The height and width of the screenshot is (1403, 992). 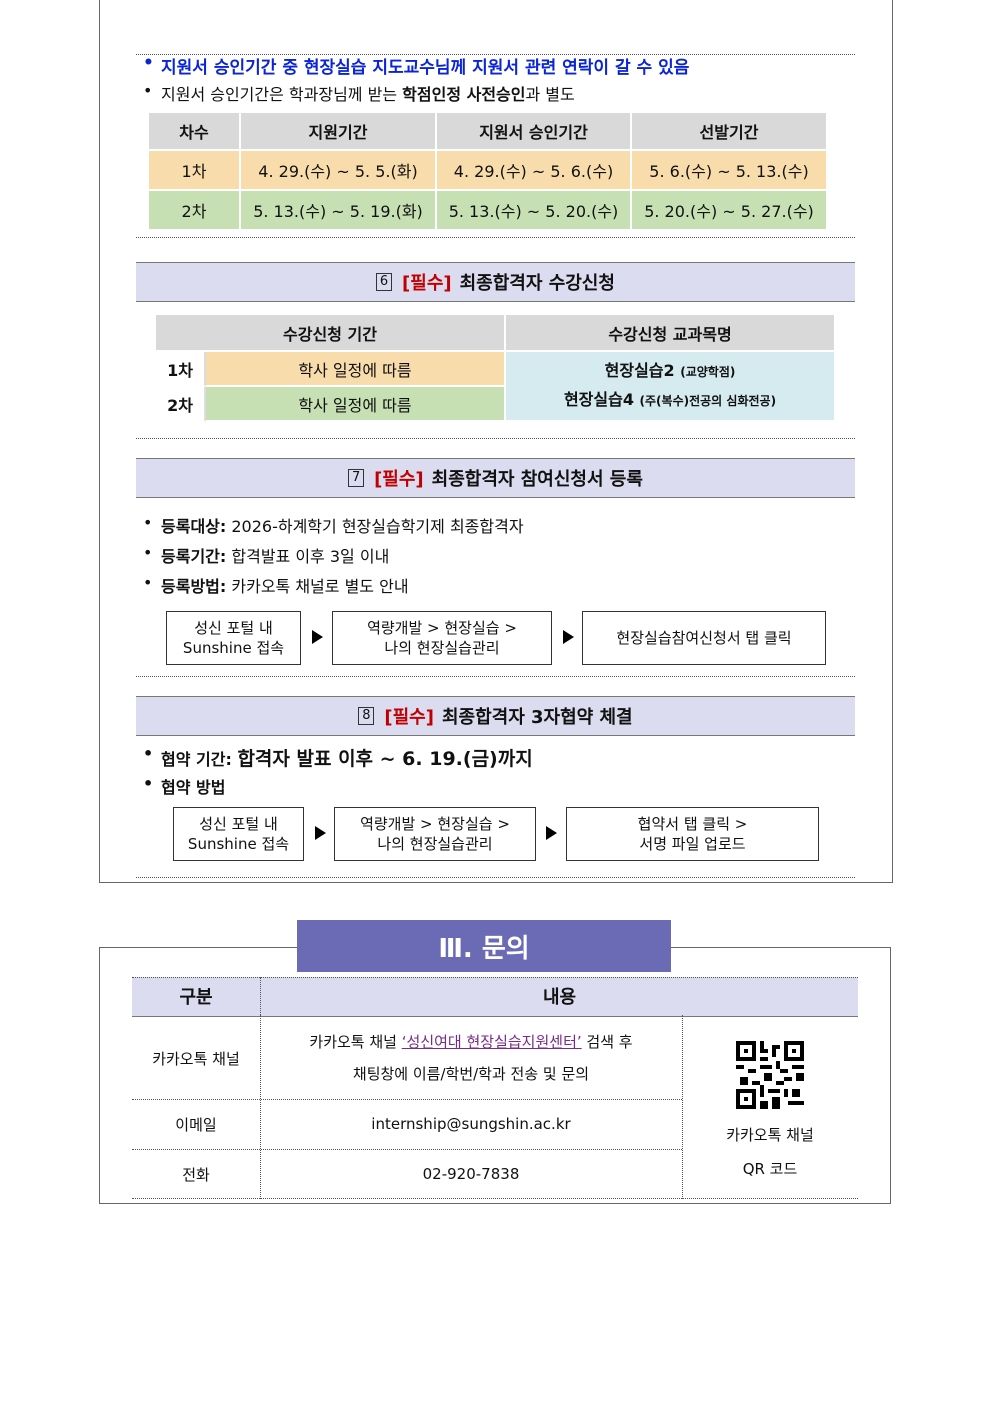 I want to click on item: 등록기간: 합격발표 이후 3일 이내, so click(x=266, y=555).